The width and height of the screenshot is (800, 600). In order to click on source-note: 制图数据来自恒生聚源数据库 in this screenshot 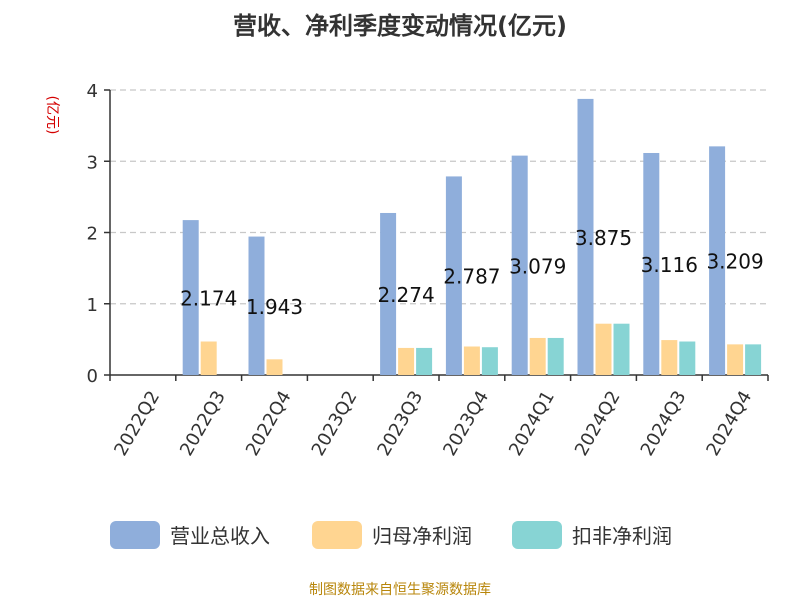, I will do `click(400, 590)`.